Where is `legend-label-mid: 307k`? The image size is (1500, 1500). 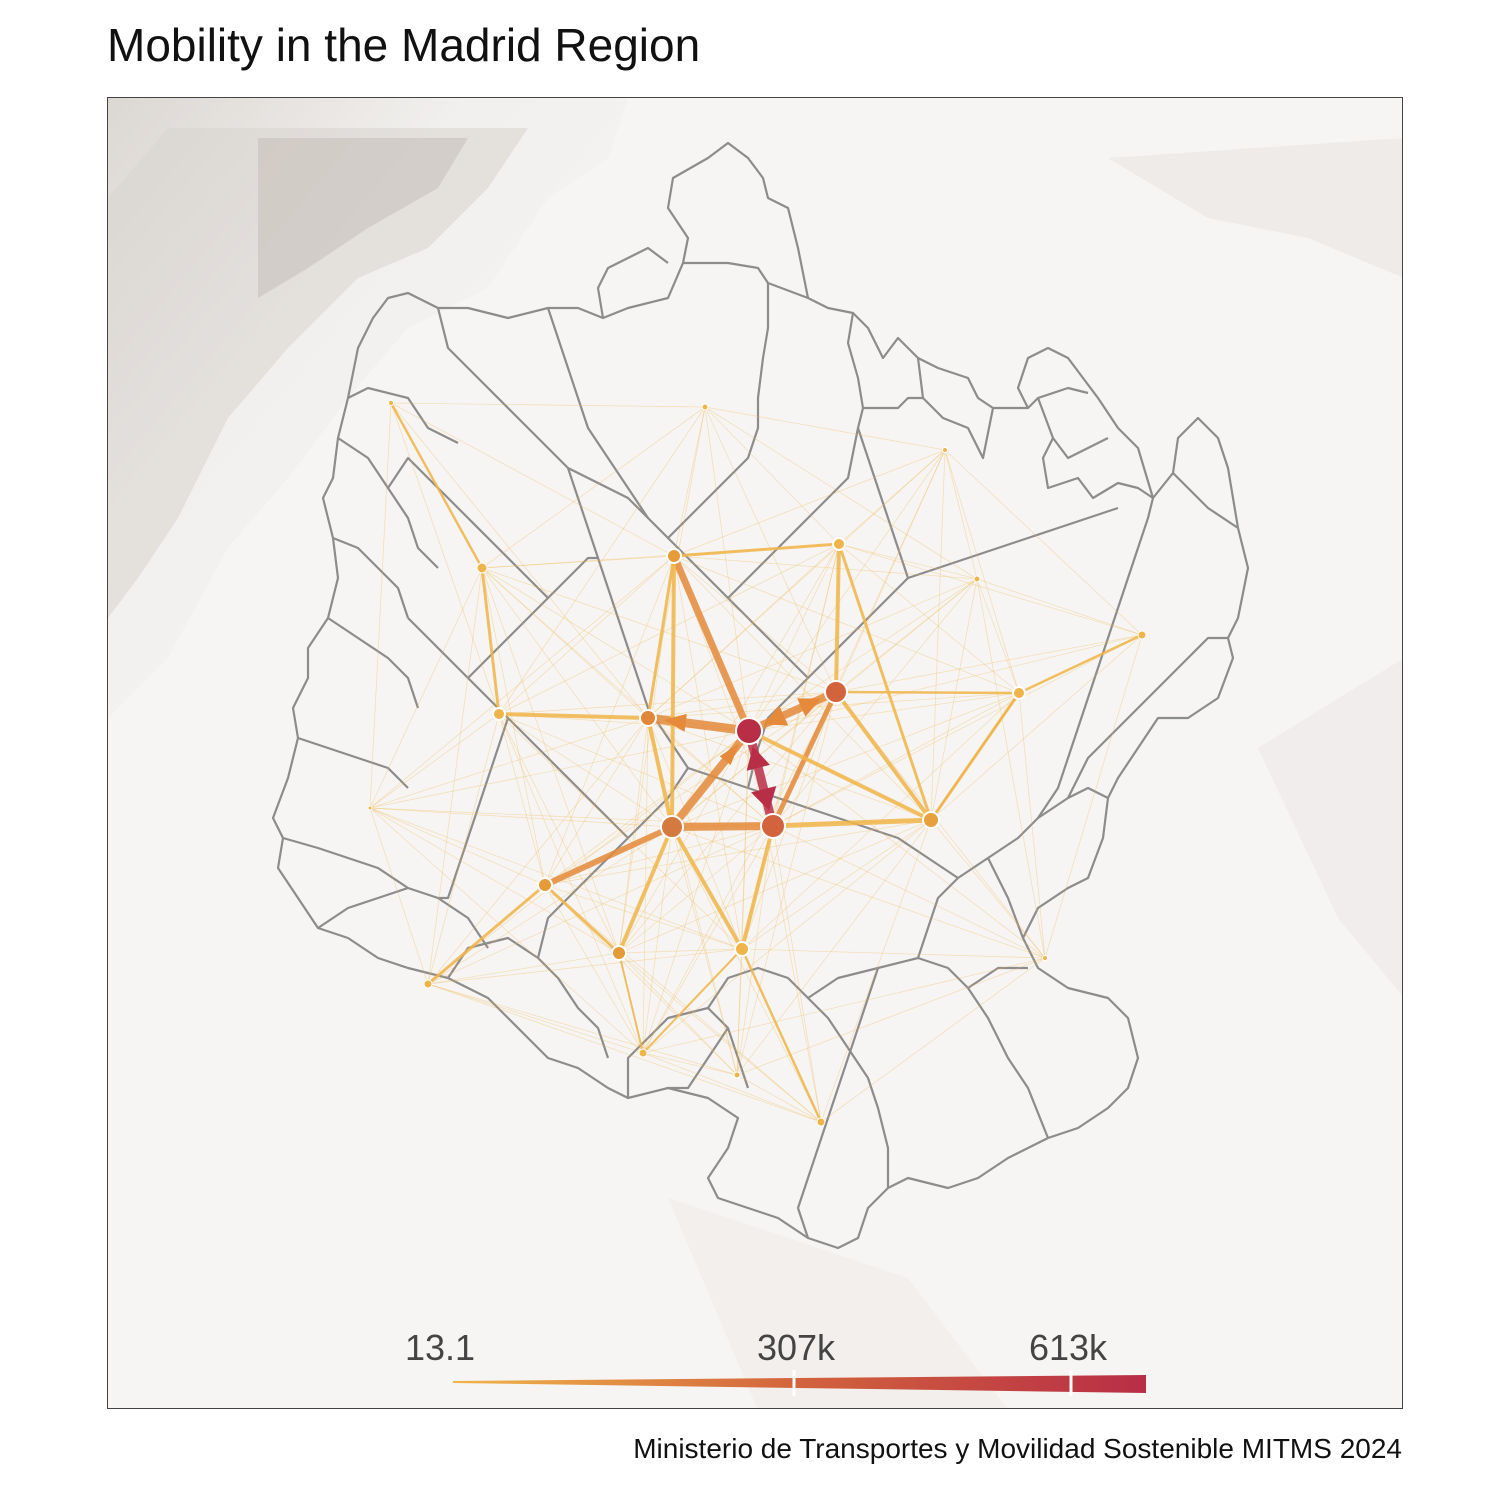
legend-label-mid: 307k is located at coordinates (796, 1347).